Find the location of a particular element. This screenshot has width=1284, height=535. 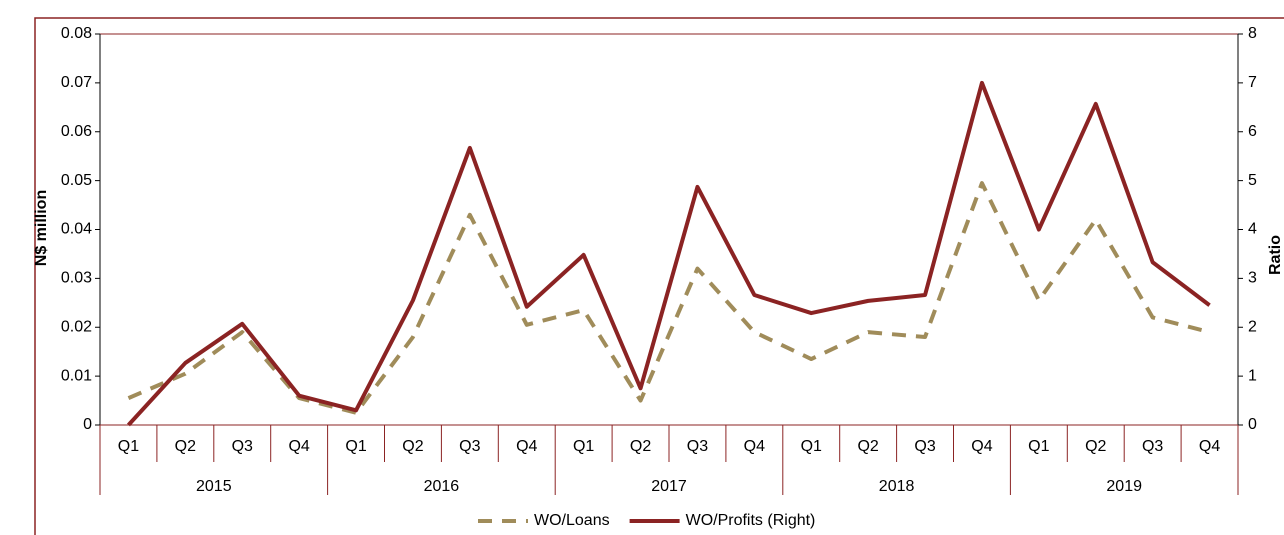

x-group-label: 2018 is located at coordinates (897, 486).